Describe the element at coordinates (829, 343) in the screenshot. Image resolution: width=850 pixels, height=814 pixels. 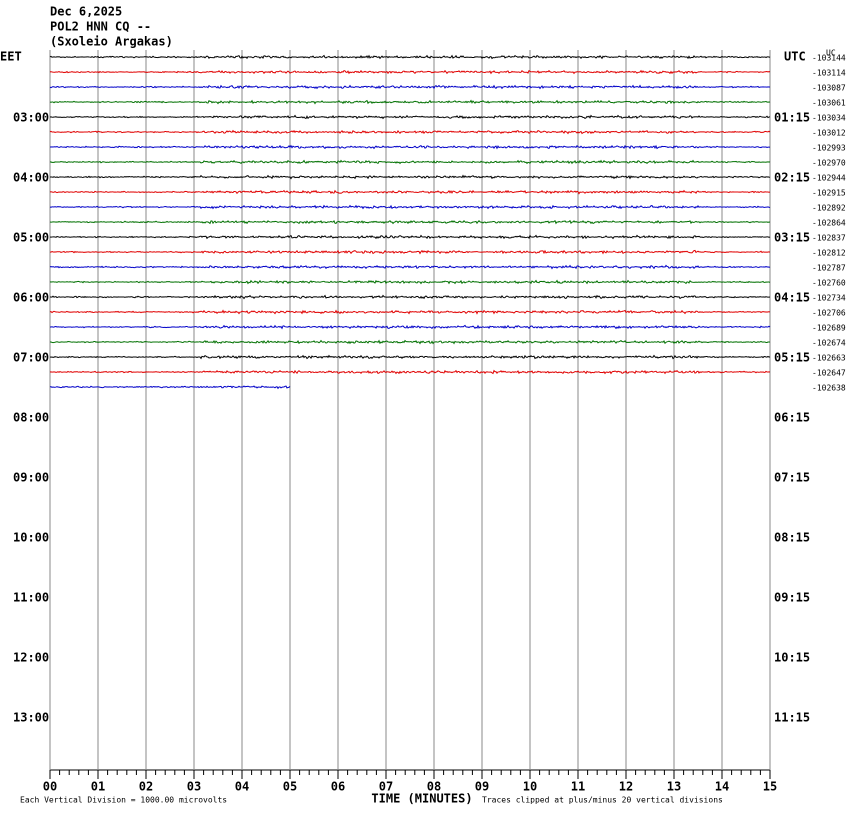
I see `trace-offset: -102674` at that location.